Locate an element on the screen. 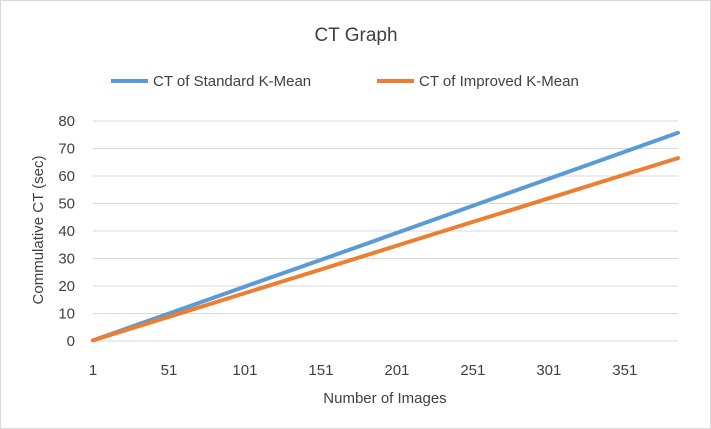  x-tick-label: 1 is located at coordinates (93, 370).